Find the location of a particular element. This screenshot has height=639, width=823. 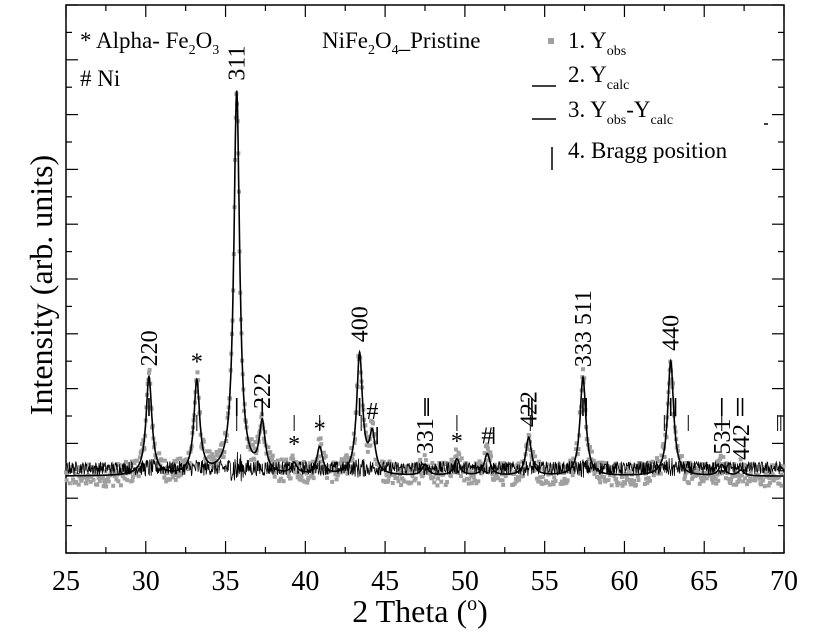

legend-entry-bragg: 4. Bragg position is located at coordinates (648, 150).